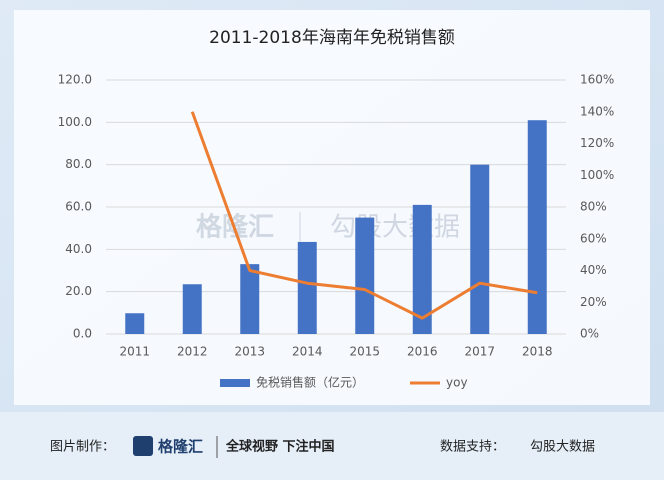 This screenshot has width=664, height=484. Describe the element at coordinates (78, 291) in the screenshot. I see `y-tick-label: 20.0` at that location.